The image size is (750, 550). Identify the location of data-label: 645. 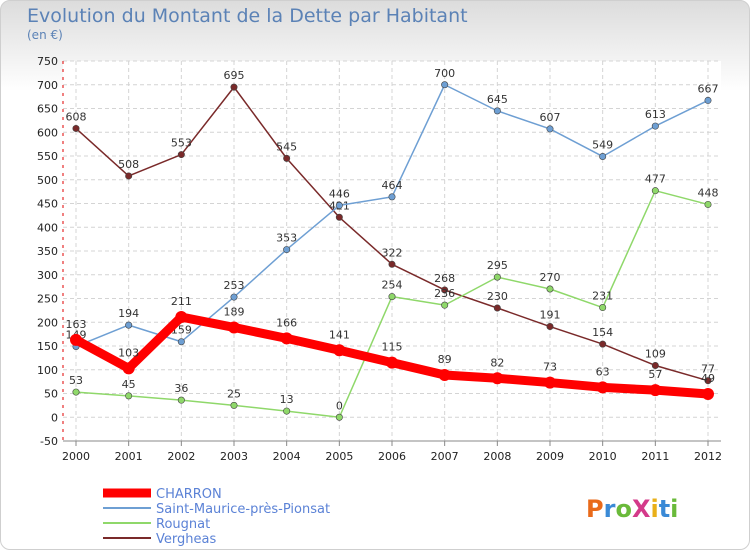
(497, 99).